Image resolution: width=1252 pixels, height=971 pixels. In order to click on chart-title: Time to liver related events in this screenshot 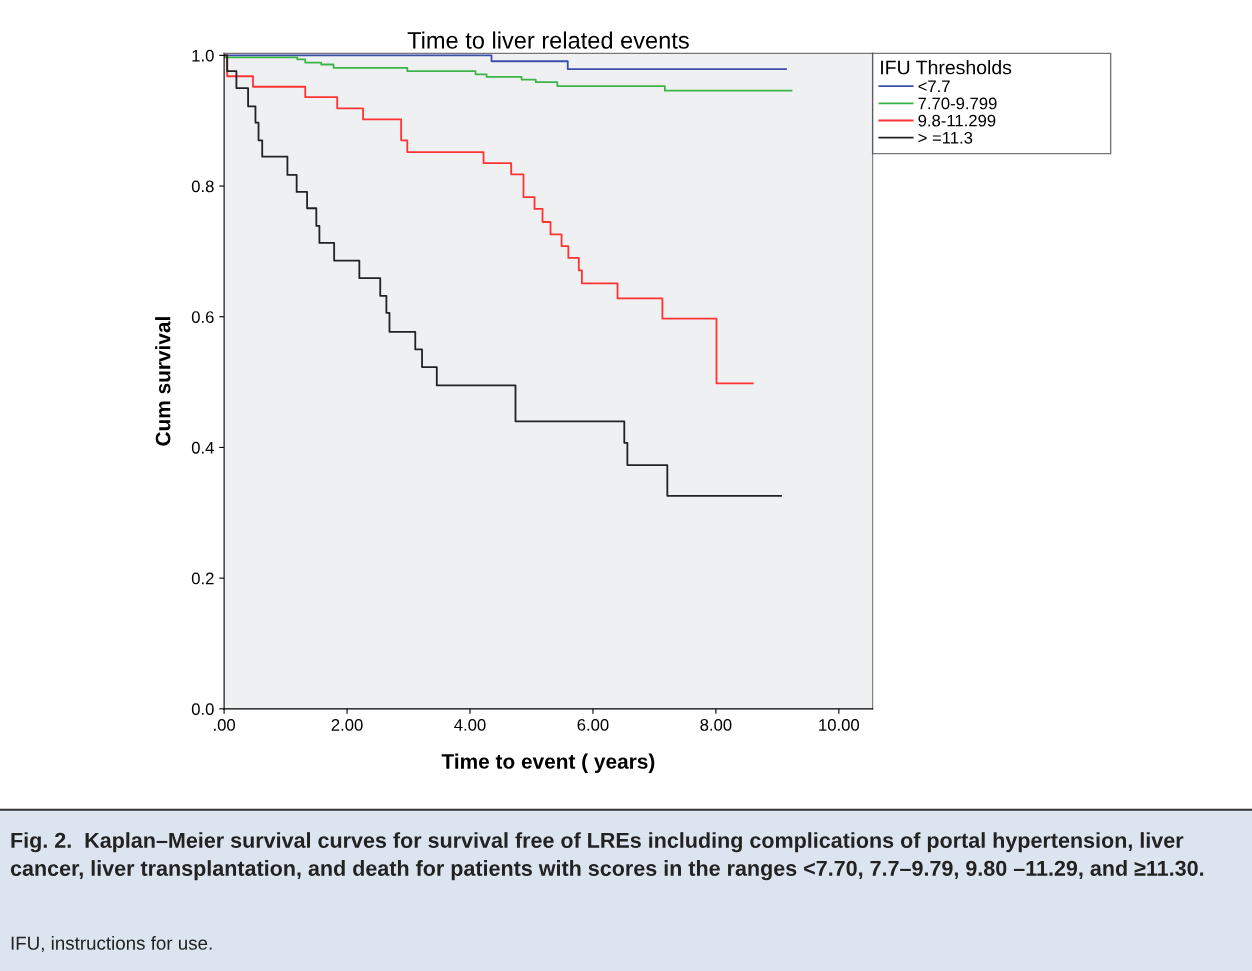, I will do `click(548, 40)`.